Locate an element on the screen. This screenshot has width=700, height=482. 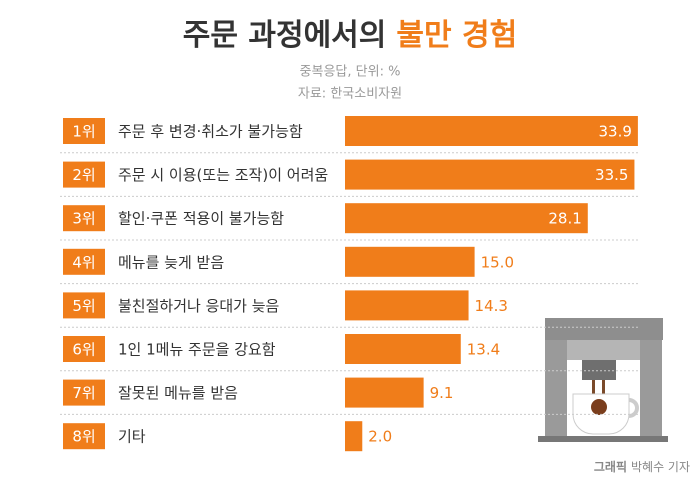
credit-label: 그래픽 is located at coordinates (610, 466).